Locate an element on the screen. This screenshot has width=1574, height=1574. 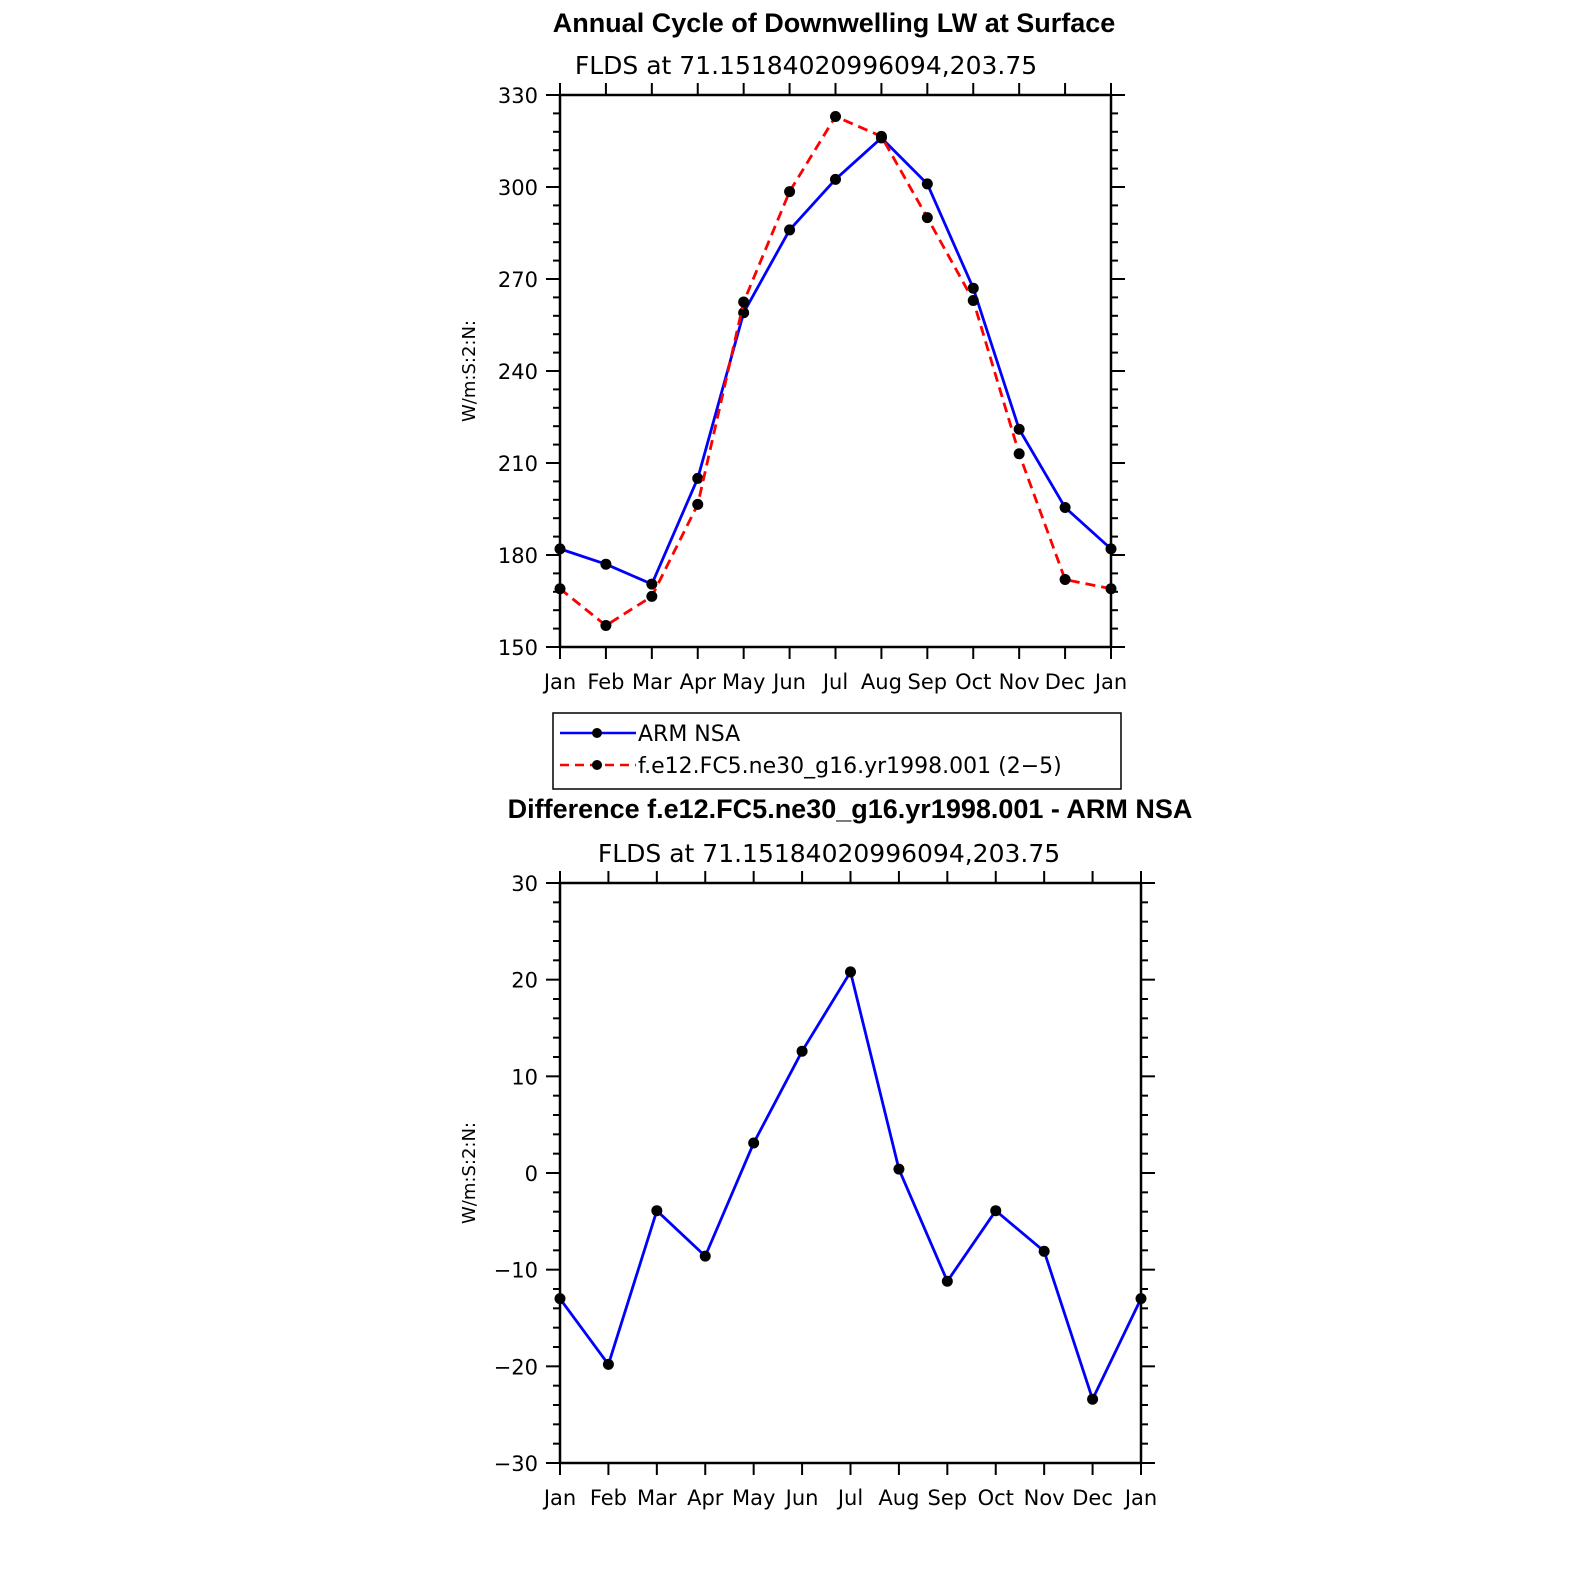
bottom-y-tick-label: 30 is located at coordinates (524, 884).